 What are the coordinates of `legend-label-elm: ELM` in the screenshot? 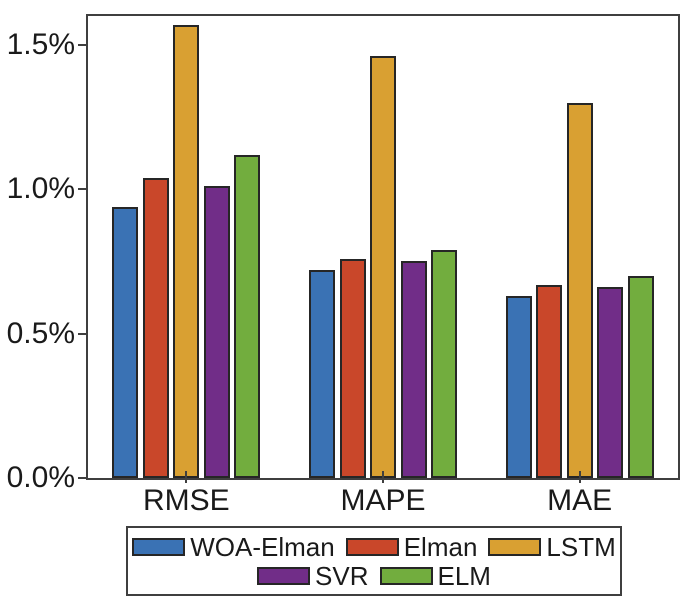 It's located at (464, 575).